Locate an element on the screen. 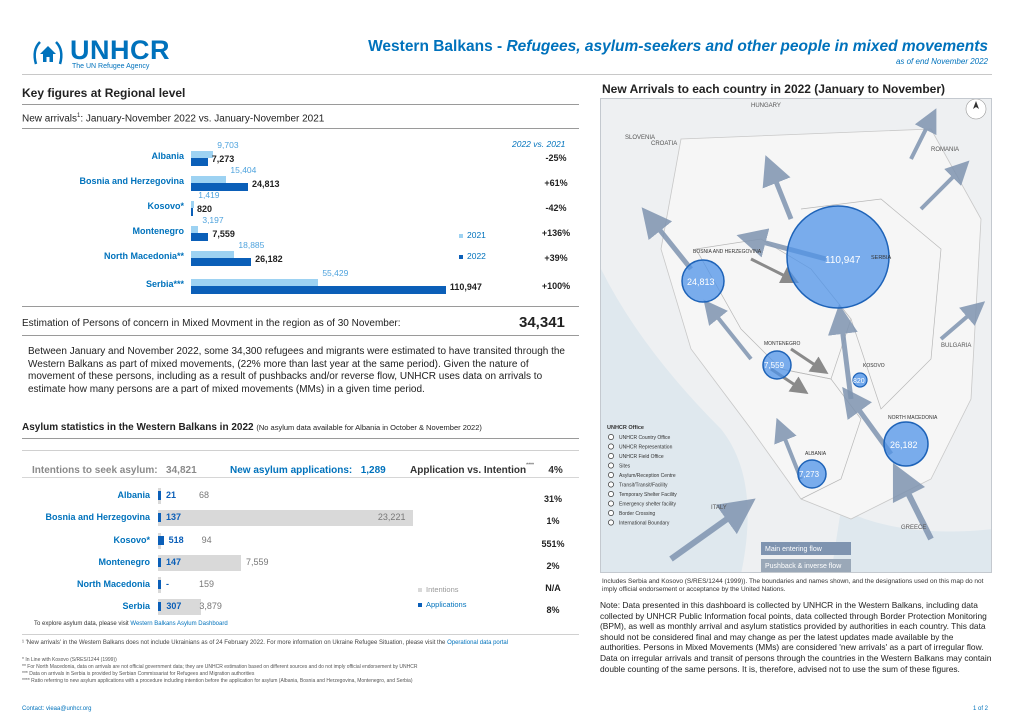 The image size is (1024, 724). place-croatia: CROATIA is located at coordinates (664, 144).